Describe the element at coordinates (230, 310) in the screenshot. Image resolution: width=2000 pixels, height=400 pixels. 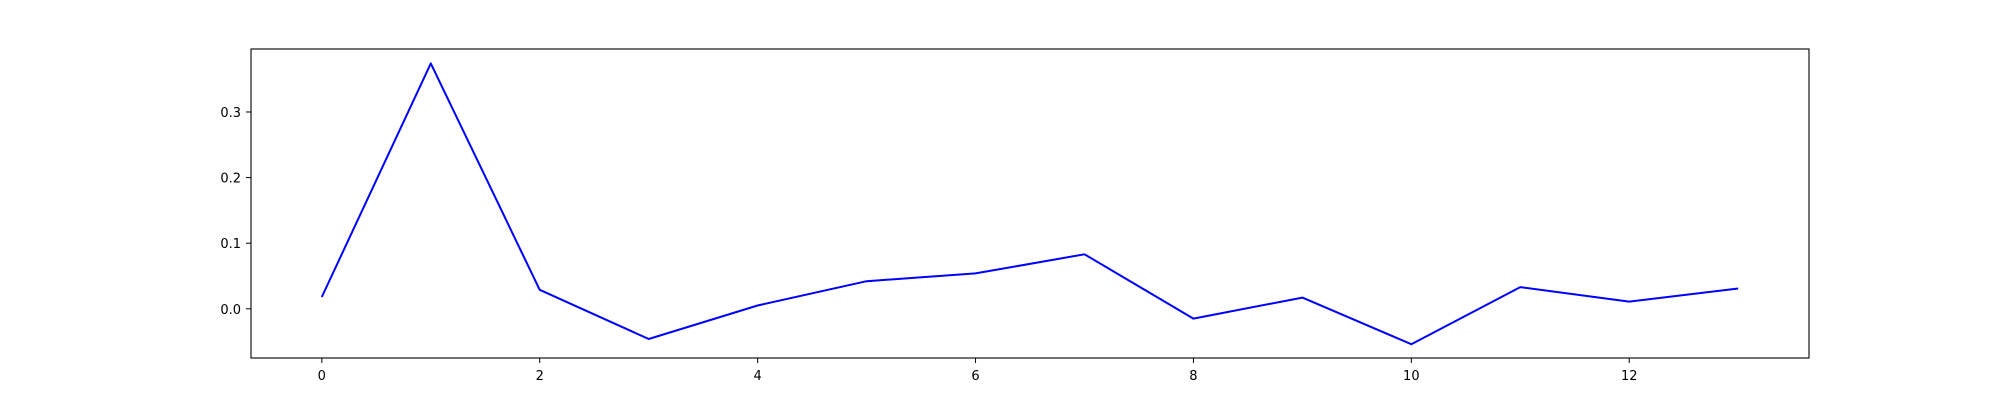
I see `y-tick-label: 0.0` at that location.